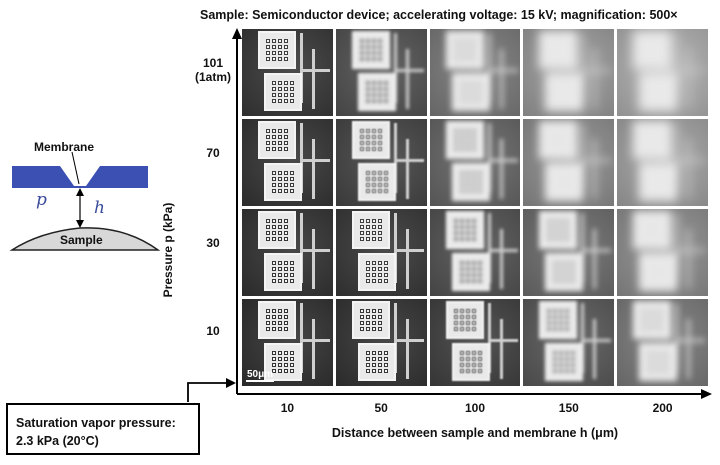 The height and width of the screenshot is (465, 720). Describe the element at coordinates (64, 147) in the screenshot. I see `membrane-label: Membrane` at that location.